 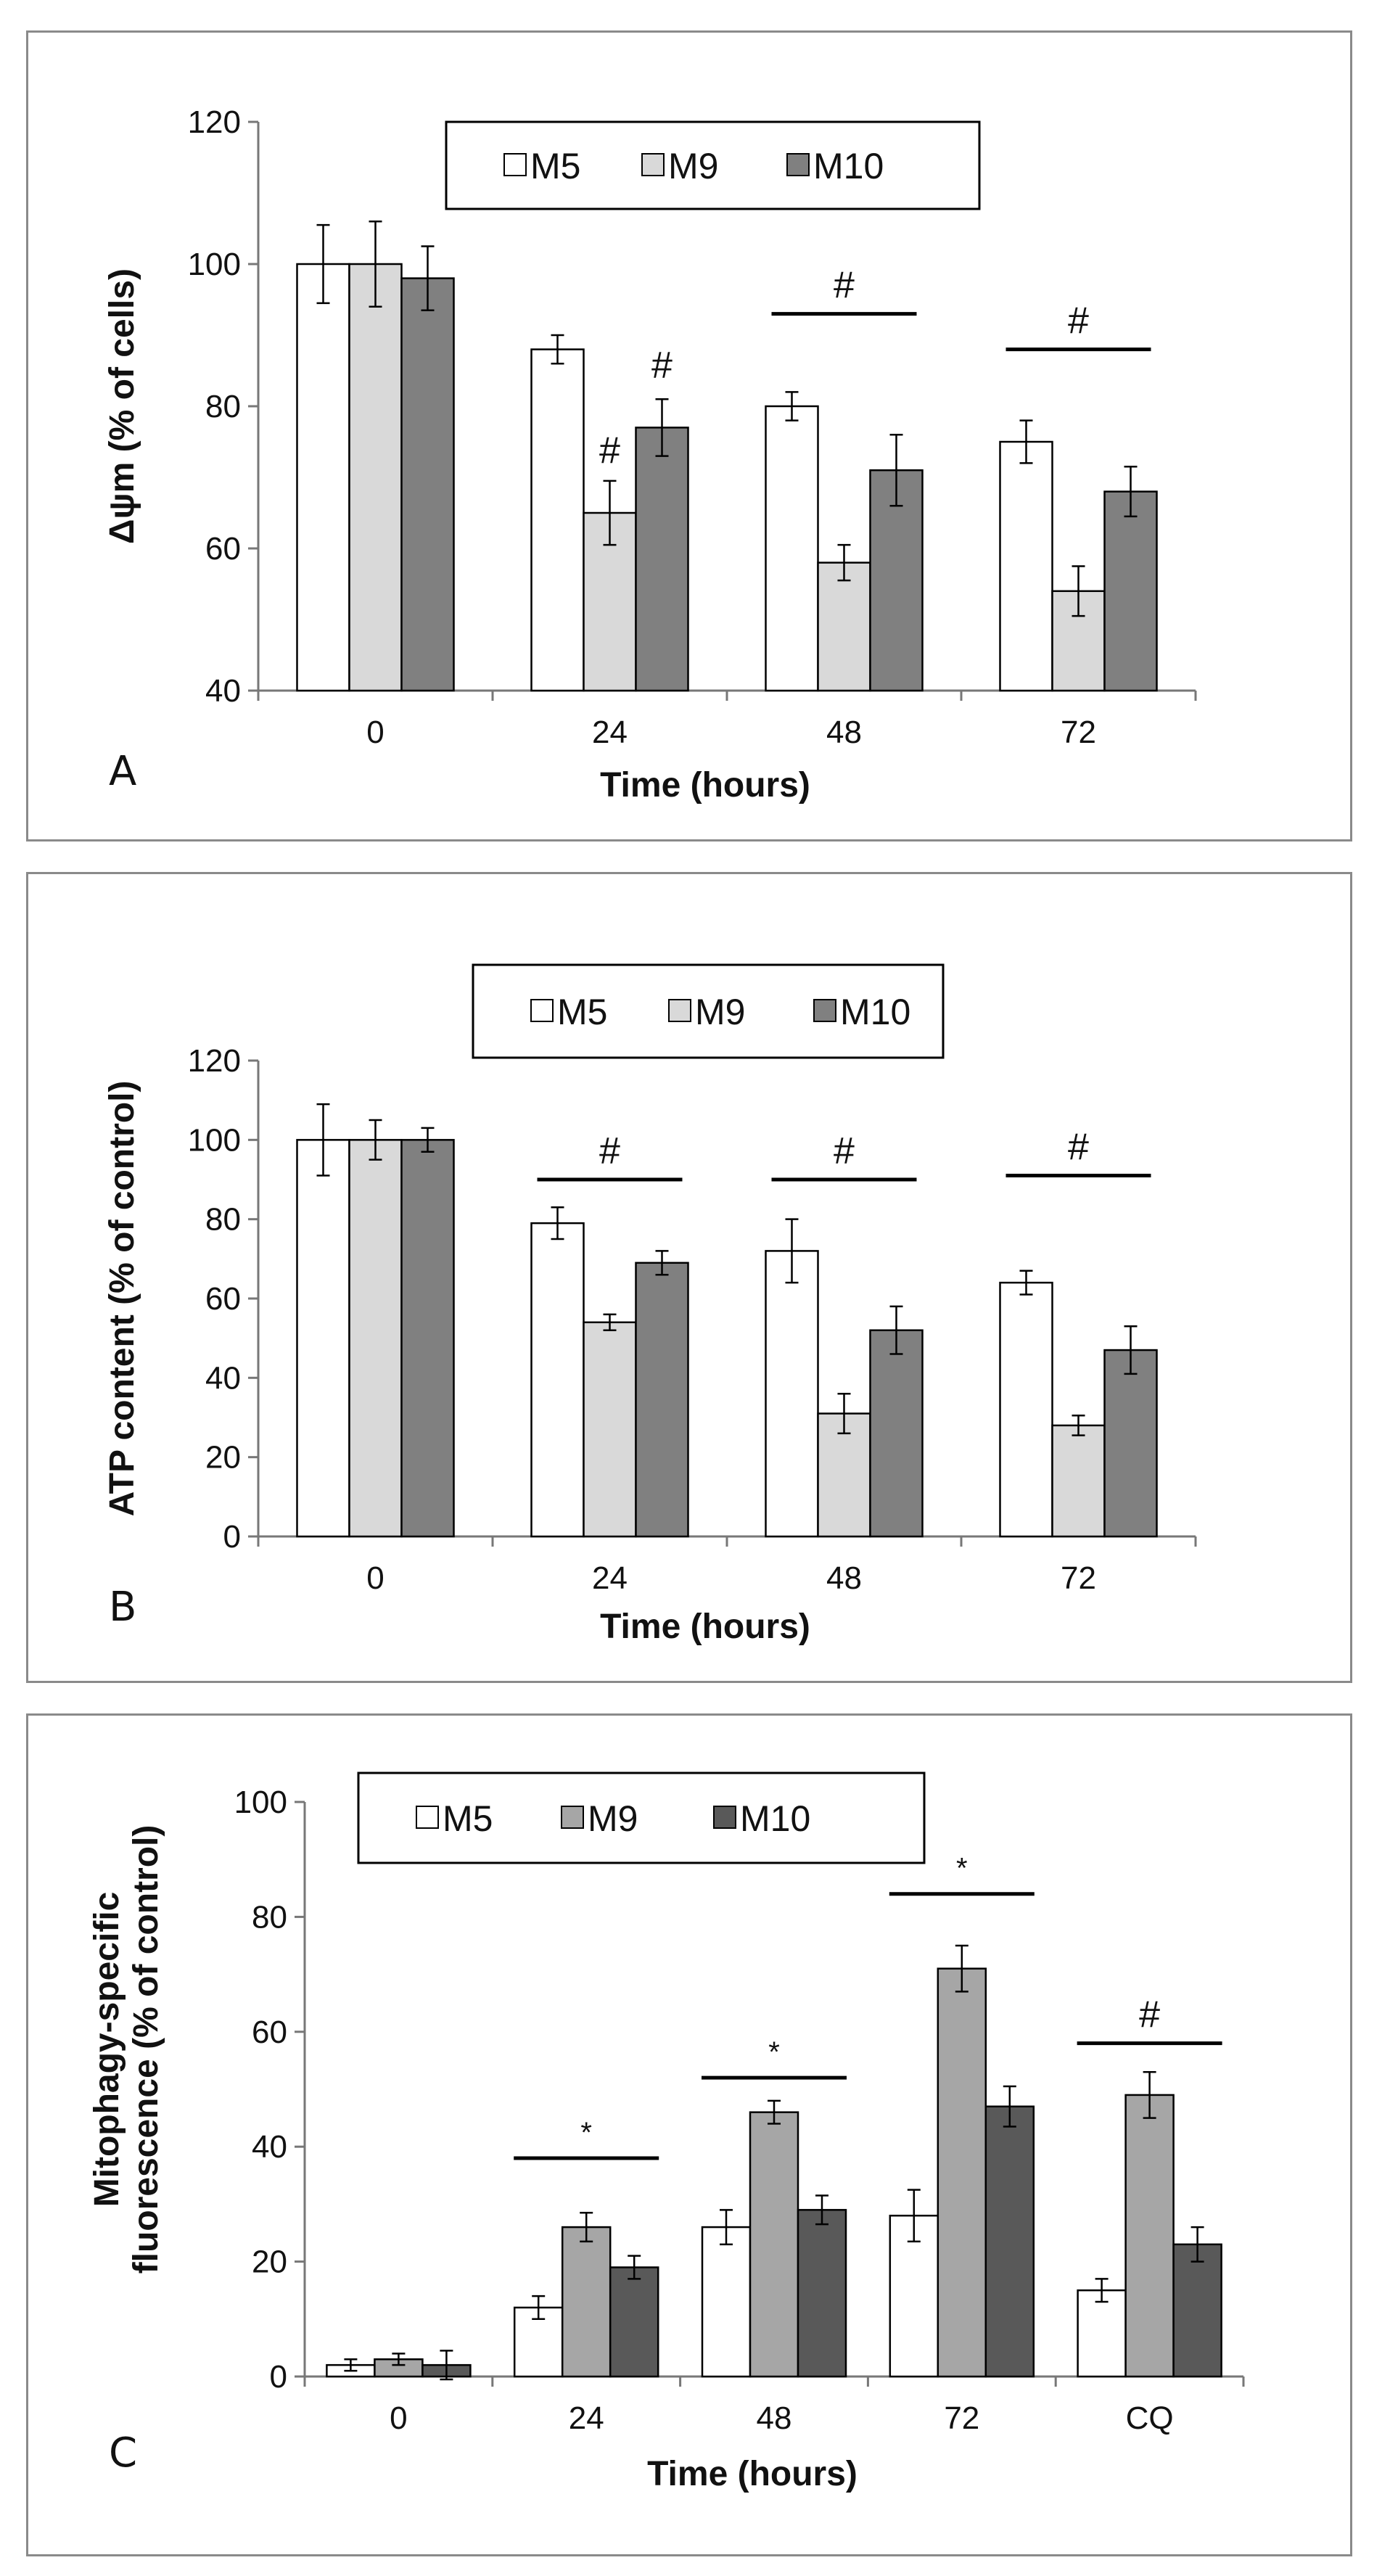 What do you see at coordinates (1149, 2236) in the screenshot?
I see `bar-M9-CQ` at bounding box center [1149, 2236].